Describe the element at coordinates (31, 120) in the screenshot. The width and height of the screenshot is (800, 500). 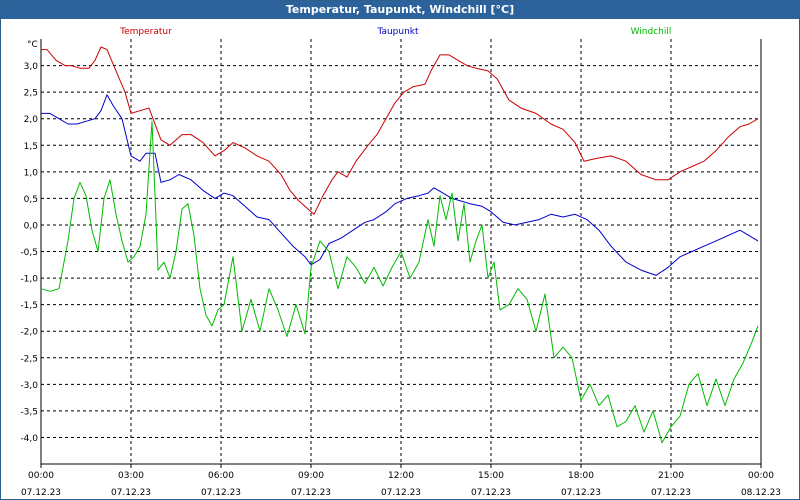
I see `y-tick-label: 2,0` at that location.